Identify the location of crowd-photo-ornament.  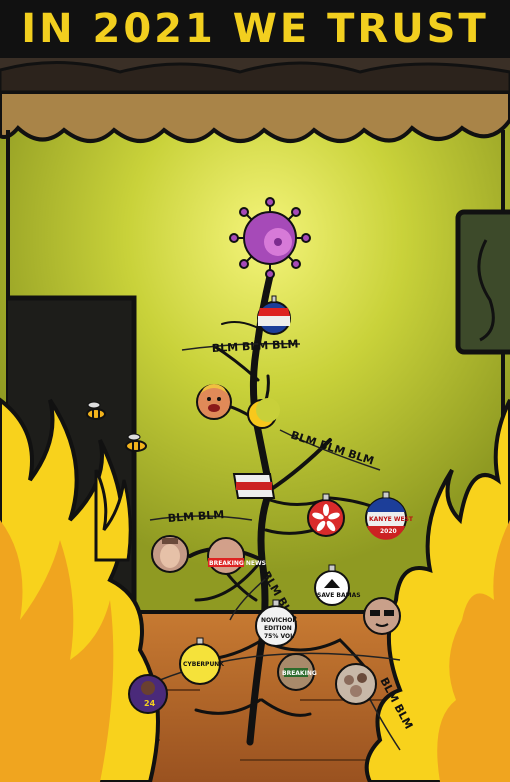
(356, 684).